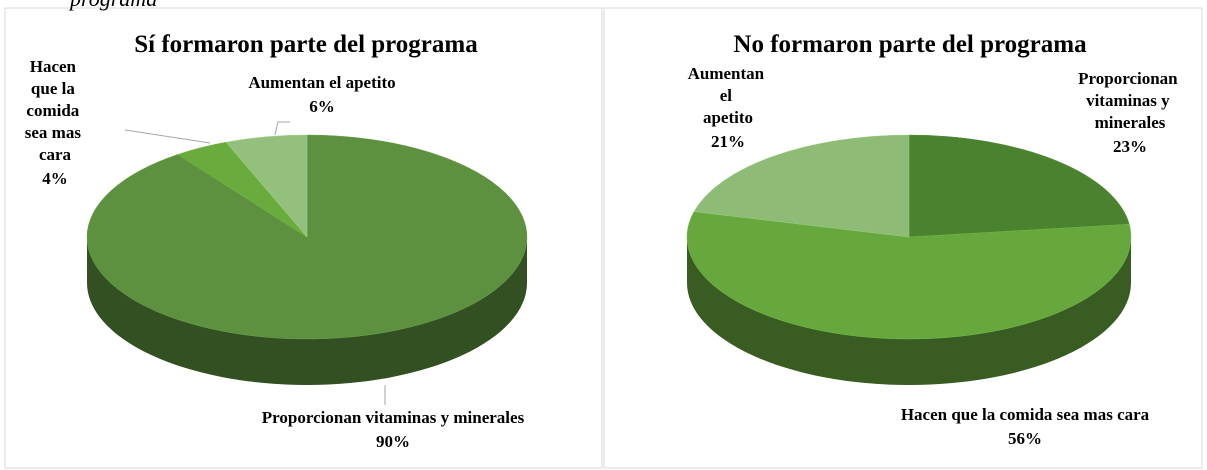  I want to click on label-line: cara, so click(55, 154).